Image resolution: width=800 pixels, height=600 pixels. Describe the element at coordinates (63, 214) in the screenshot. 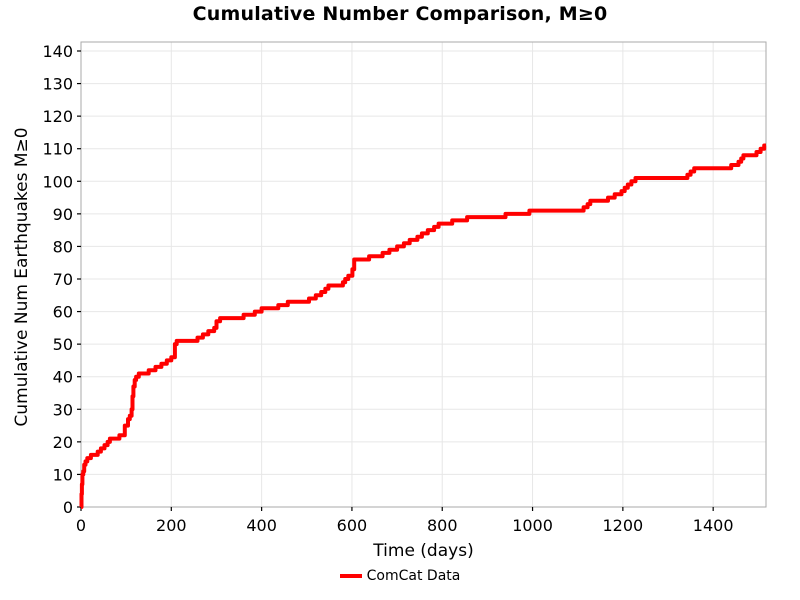

I see `y-tick-label: 90` at that location.